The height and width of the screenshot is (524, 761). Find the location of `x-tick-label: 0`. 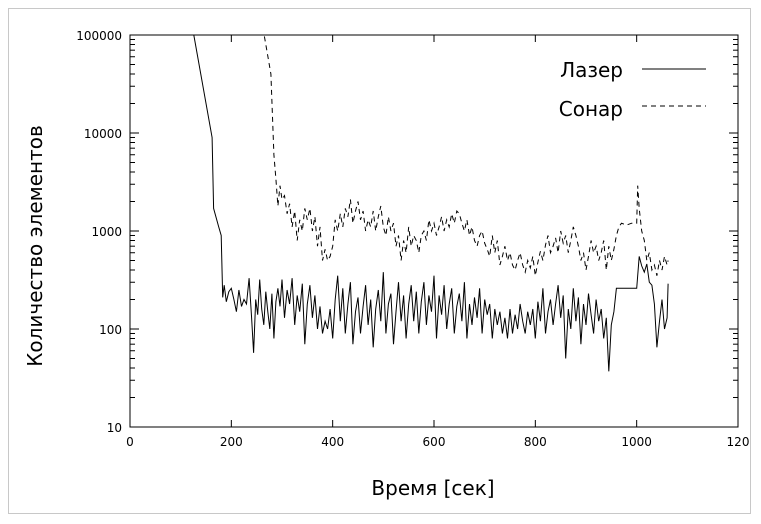

x-tick-label: 0 is located at coordinates (130, 442).